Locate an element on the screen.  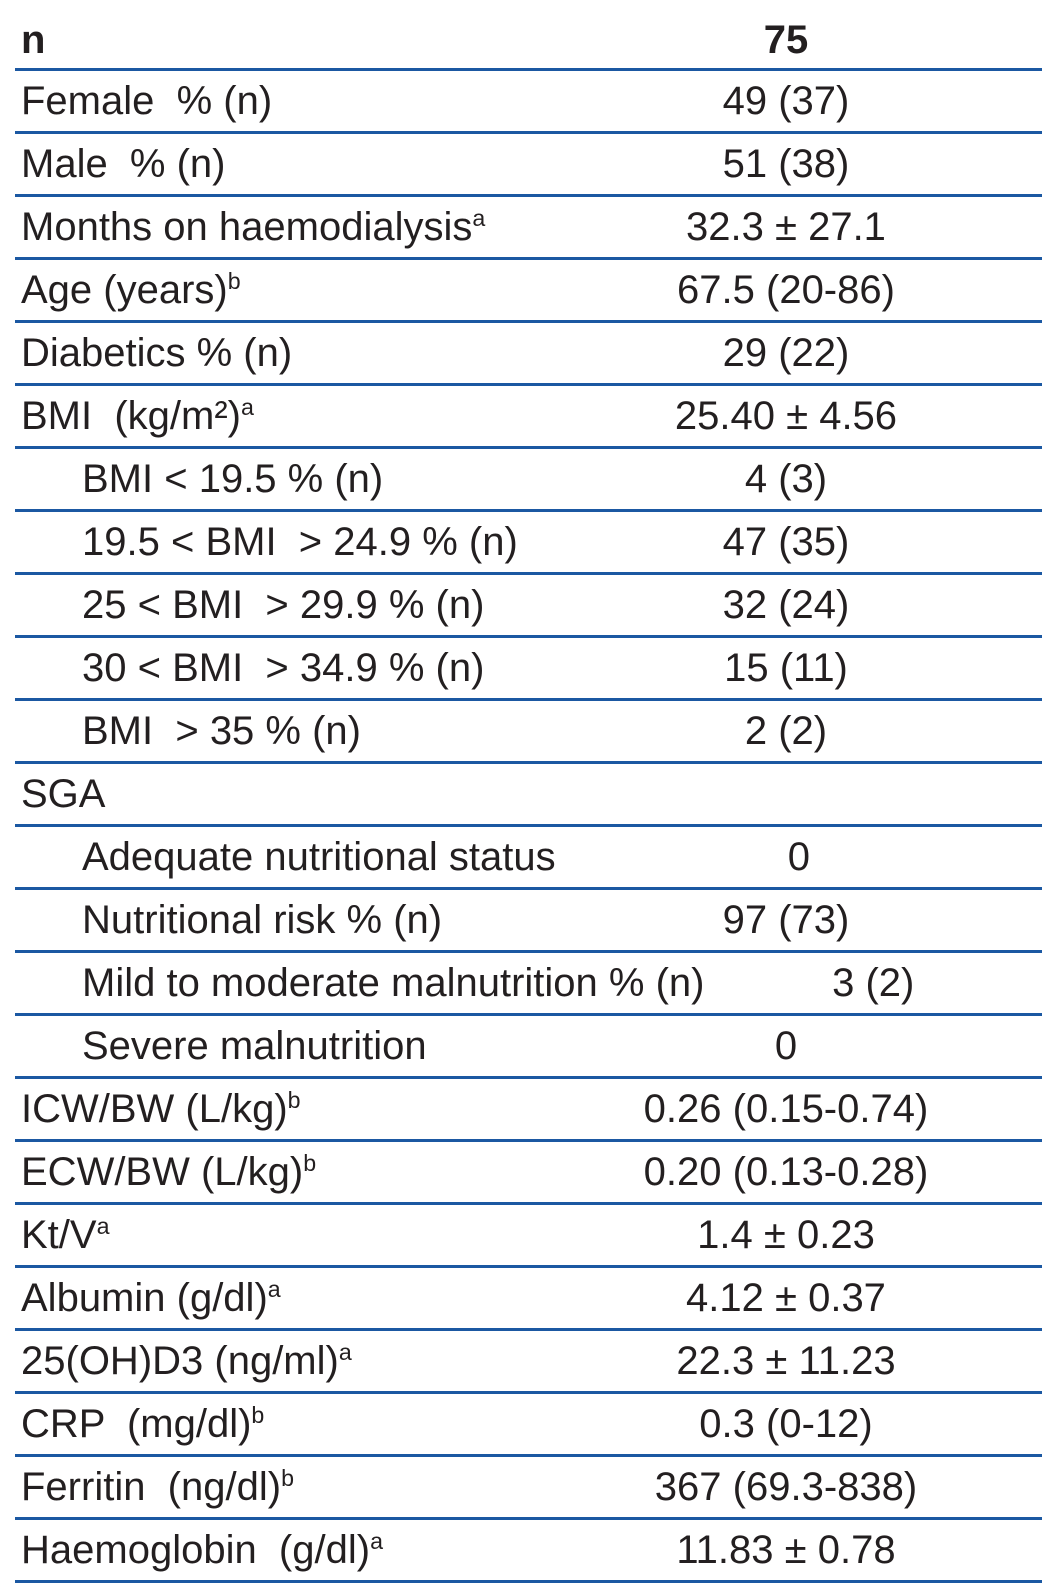
table-row: BMI (kg/m²)a 25.40 ± 4.56 is located at coordinates (528, 417).